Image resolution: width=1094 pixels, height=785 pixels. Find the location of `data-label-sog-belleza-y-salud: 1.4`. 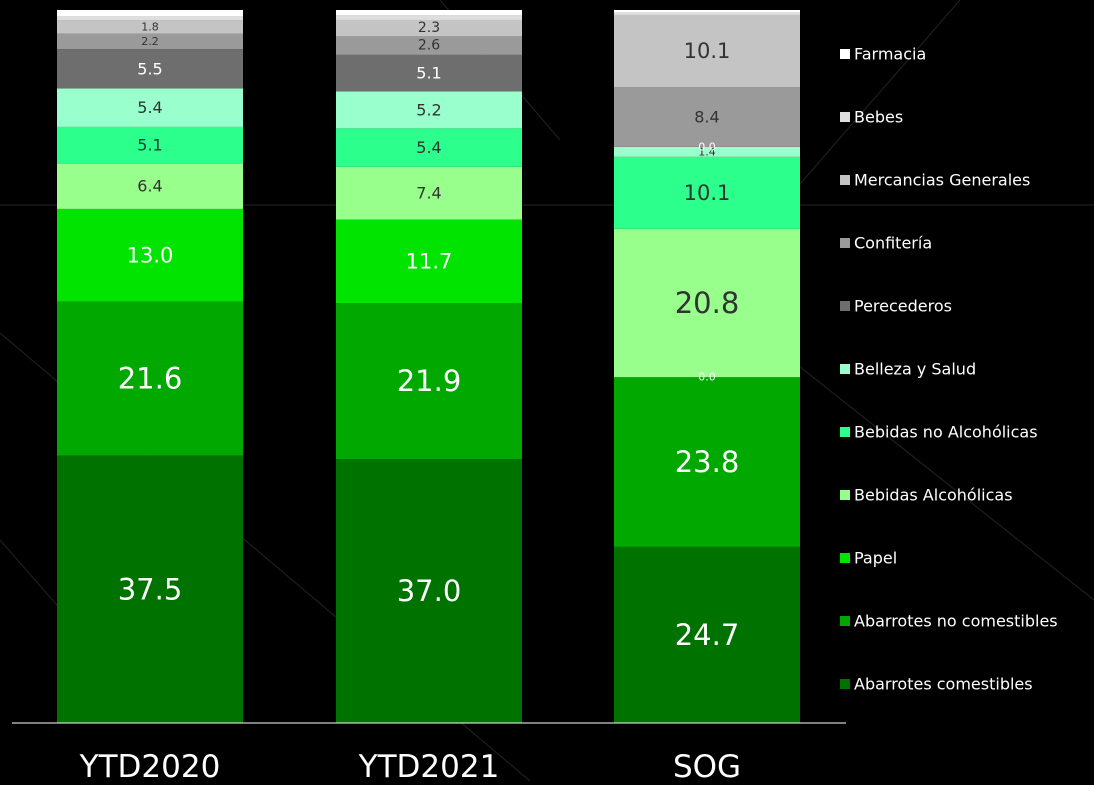

data-label-sog-belleza-y-salud: 1.4 is located at coordinates (707, 151).